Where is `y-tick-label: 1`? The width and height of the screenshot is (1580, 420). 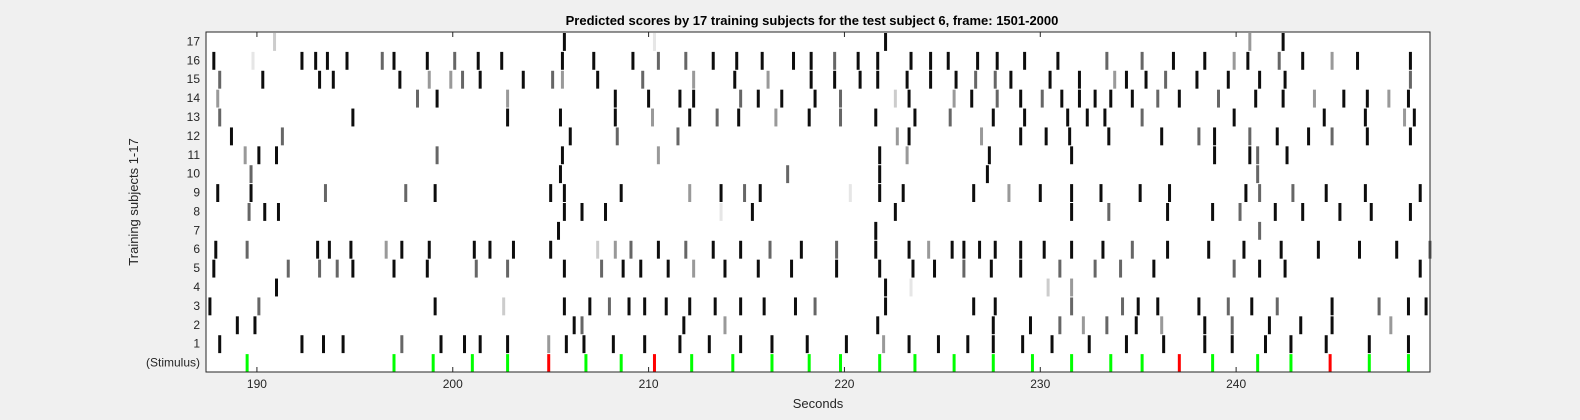 y-tick-label: 1 is located at coordinates (196, 344).